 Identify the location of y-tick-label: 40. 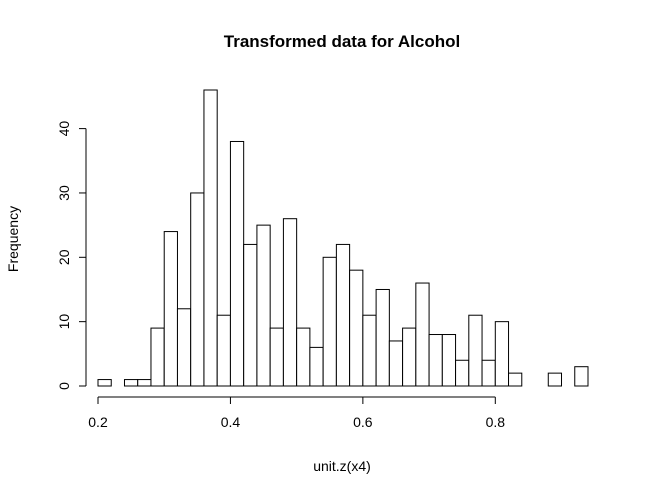
(64, 129).